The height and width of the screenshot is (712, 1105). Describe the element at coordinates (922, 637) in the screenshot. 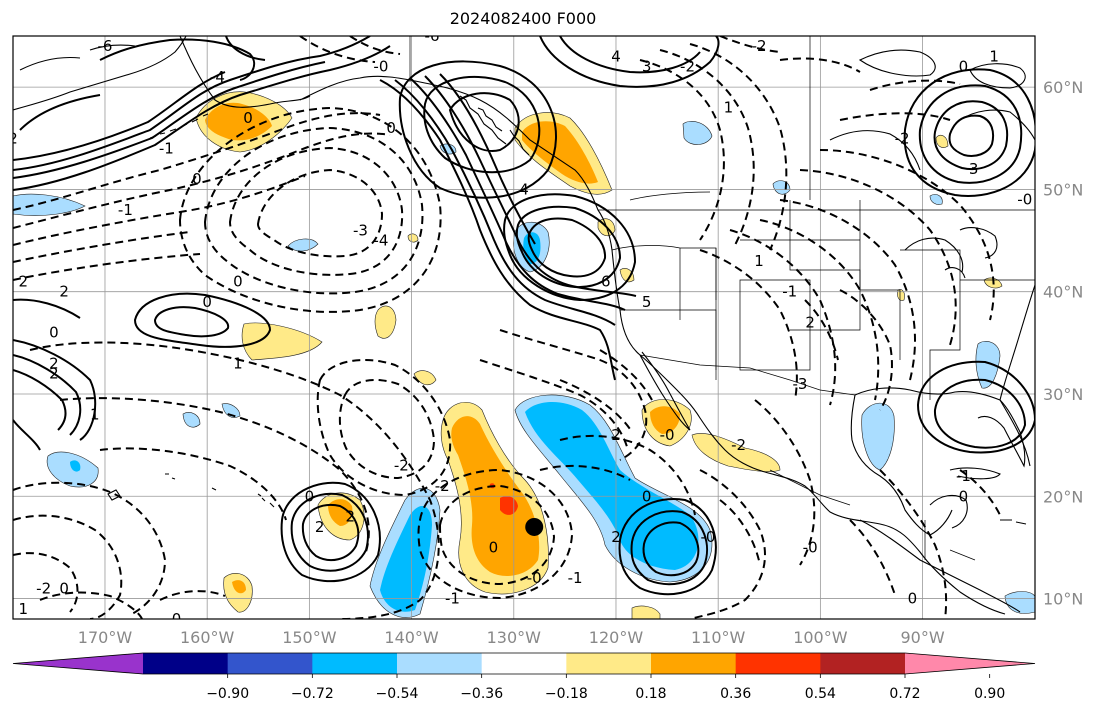

I see `lon-label: 90°W` at that location.